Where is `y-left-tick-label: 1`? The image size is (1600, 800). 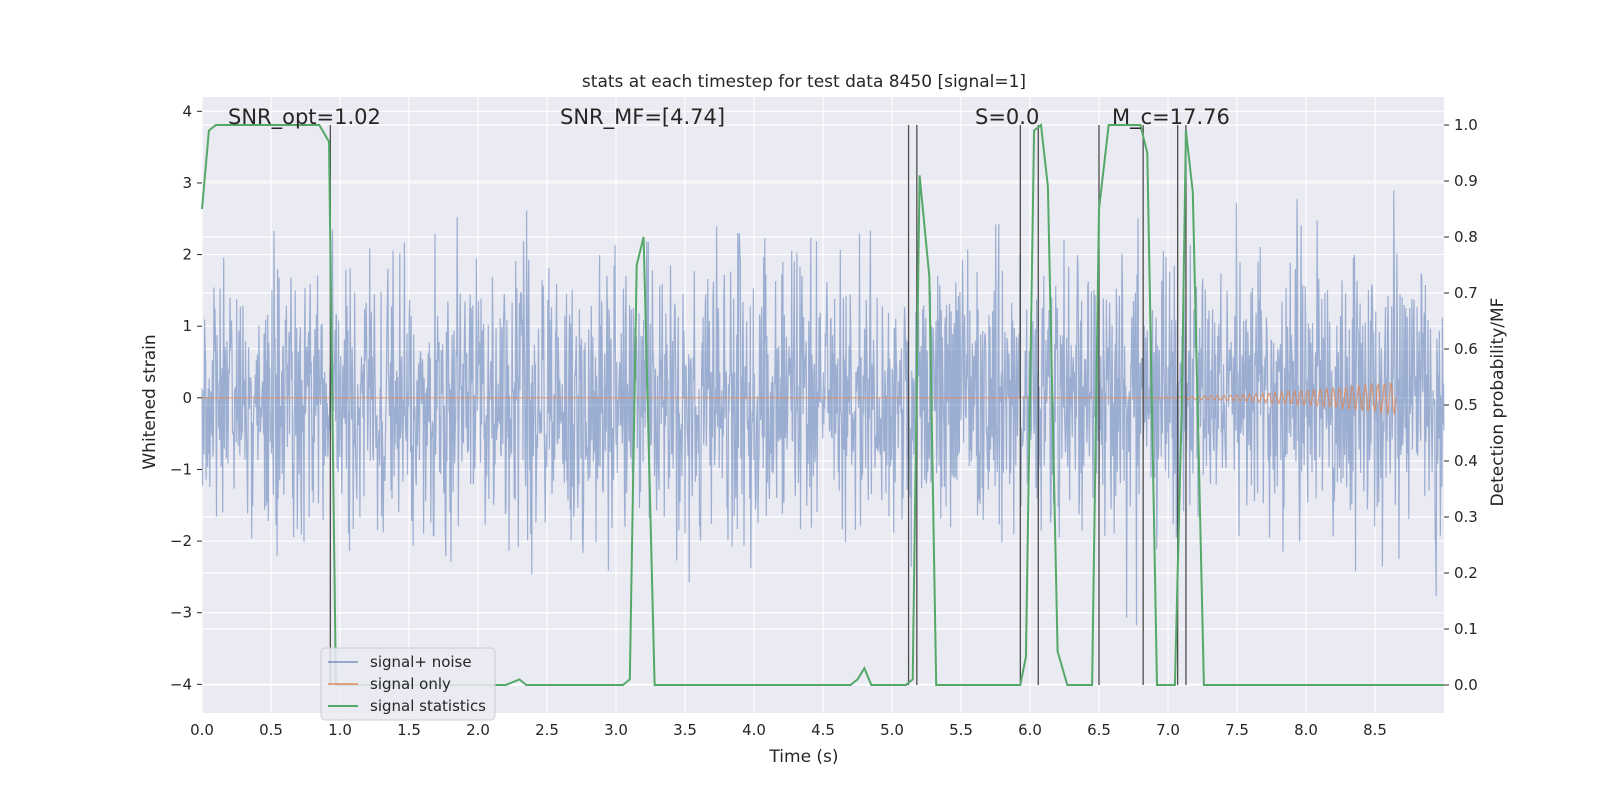 y-left-tick-label: 1 is located at coordinates (187, 326).